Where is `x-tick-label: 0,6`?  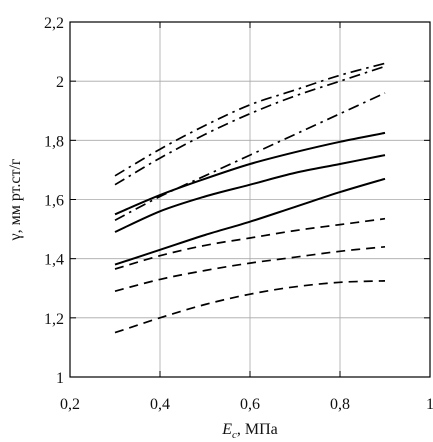 x-tick-label: 0,6 is located at coordinates (250, 404).